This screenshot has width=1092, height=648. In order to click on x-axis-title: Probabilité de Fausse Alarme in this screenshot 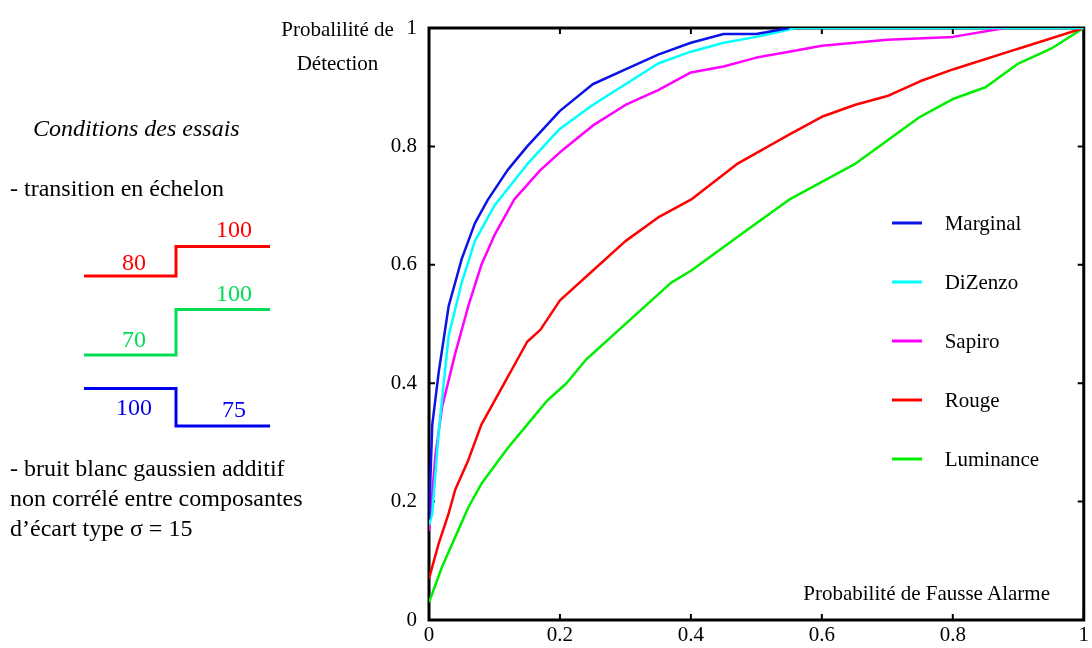, I will do `click(926, 593)`.